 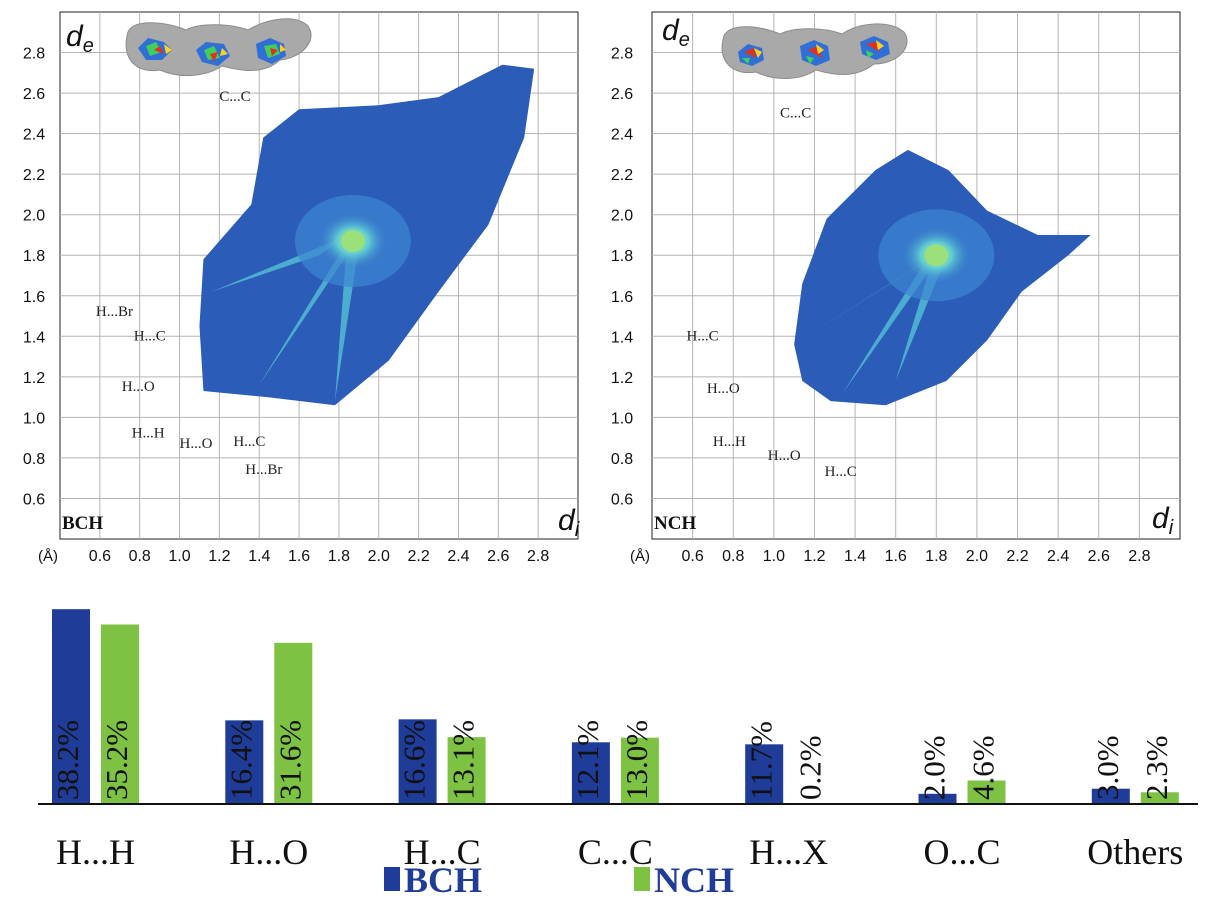 I want to click on x-tick-label: 2.2, so click(x=1017, y=556).